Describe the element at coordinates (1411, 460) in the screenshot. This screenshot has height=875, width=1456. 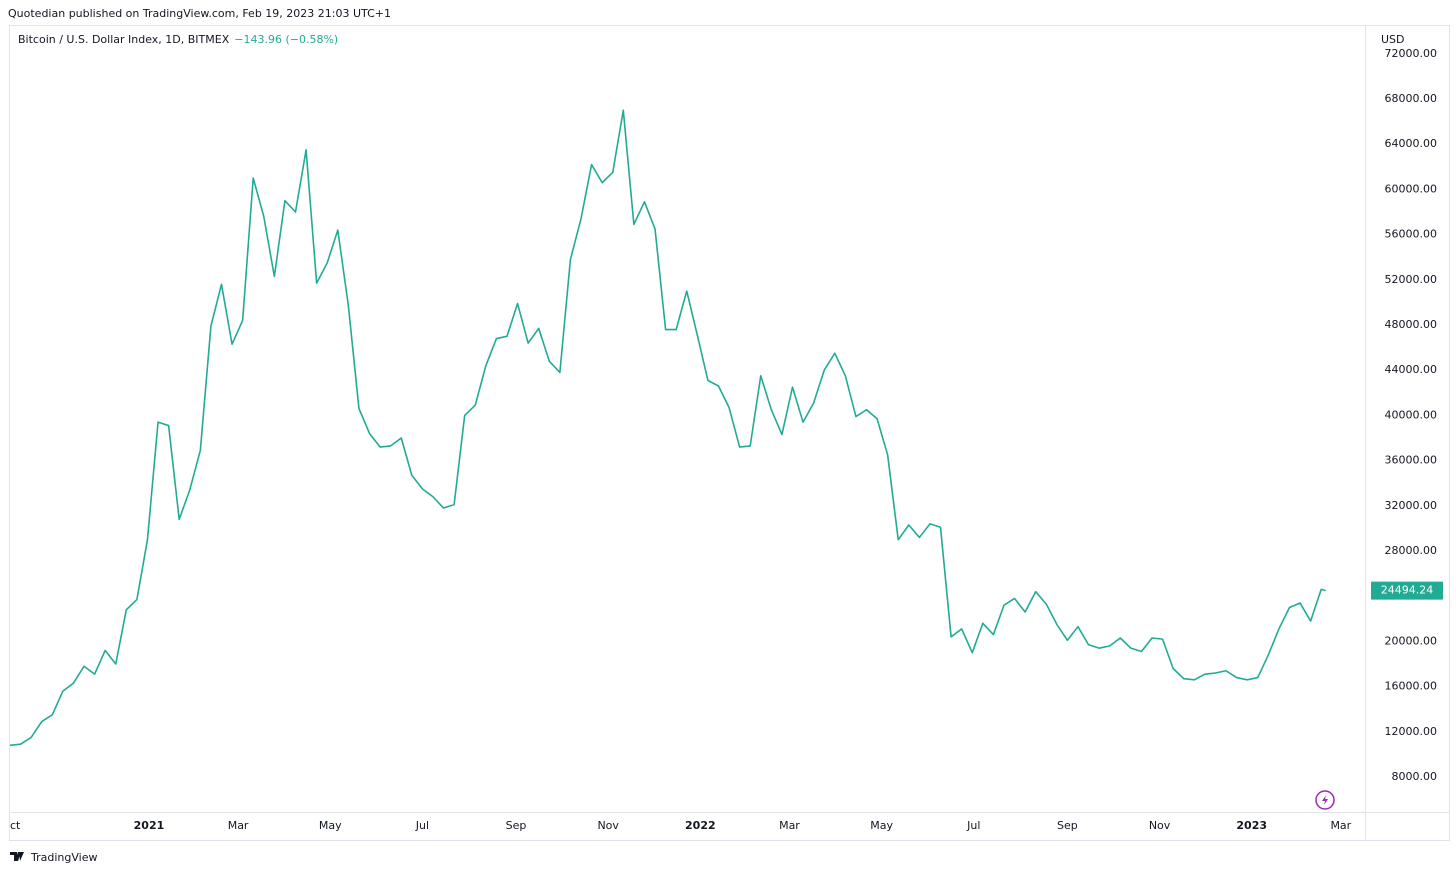
I see `y-tick-label: 36000.00` at that location.